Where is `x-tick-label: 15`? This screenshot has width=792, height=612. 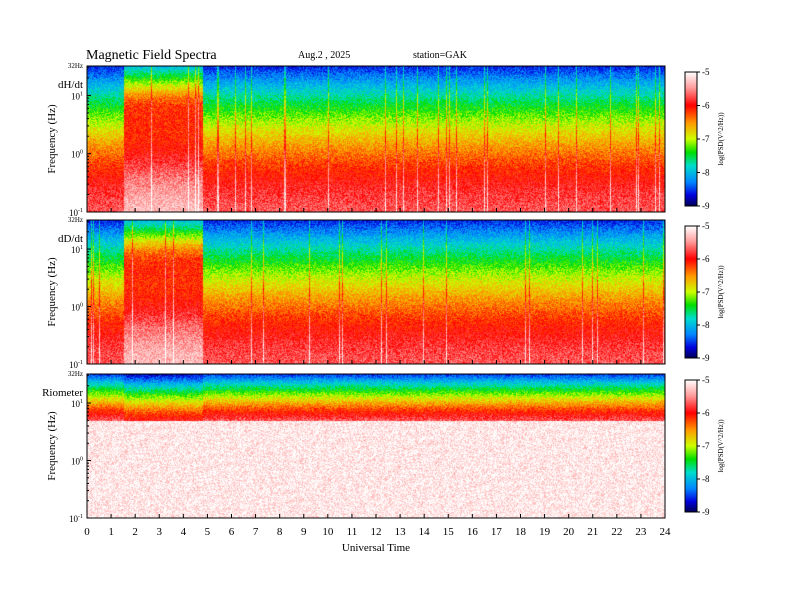
x-tick-label: 15 is located at coordinates (449, 532).